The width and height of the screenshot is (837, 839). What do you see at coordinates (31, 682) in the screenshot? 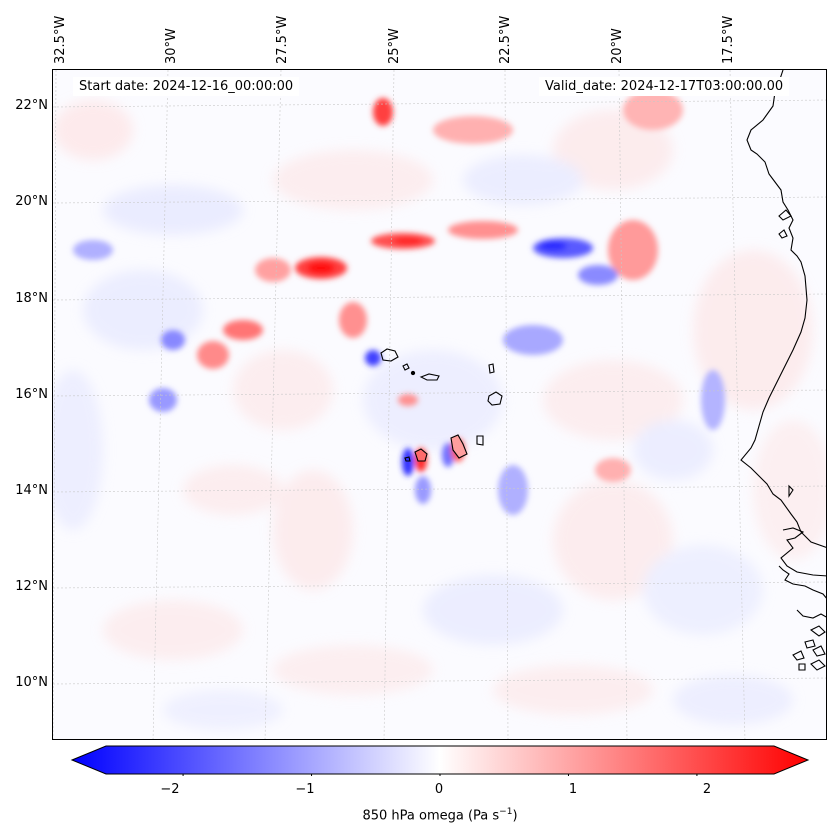
I see `lat-label-10n: 10°N` at bounding box center [31, 682].